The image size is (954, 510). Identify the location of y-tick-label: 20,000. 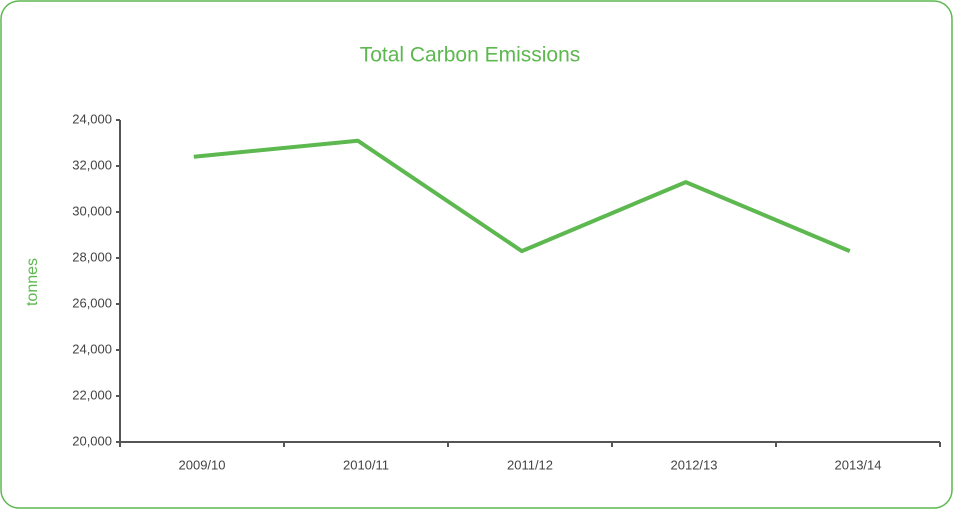
(92, 440).